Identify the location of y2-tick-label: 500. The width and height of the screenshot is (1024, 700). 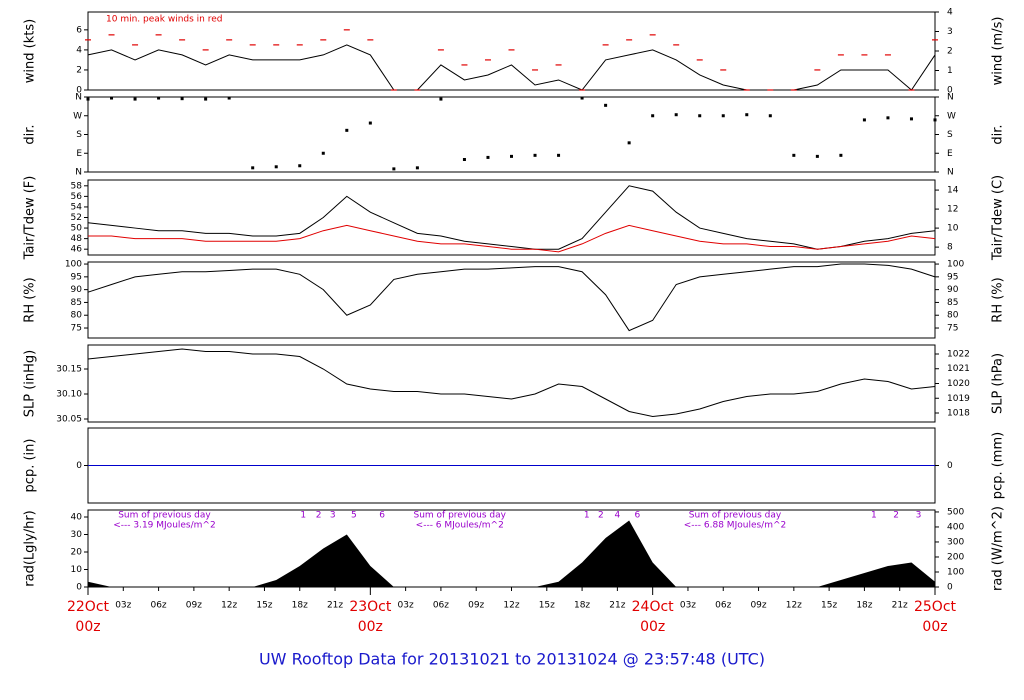
(955, 512).